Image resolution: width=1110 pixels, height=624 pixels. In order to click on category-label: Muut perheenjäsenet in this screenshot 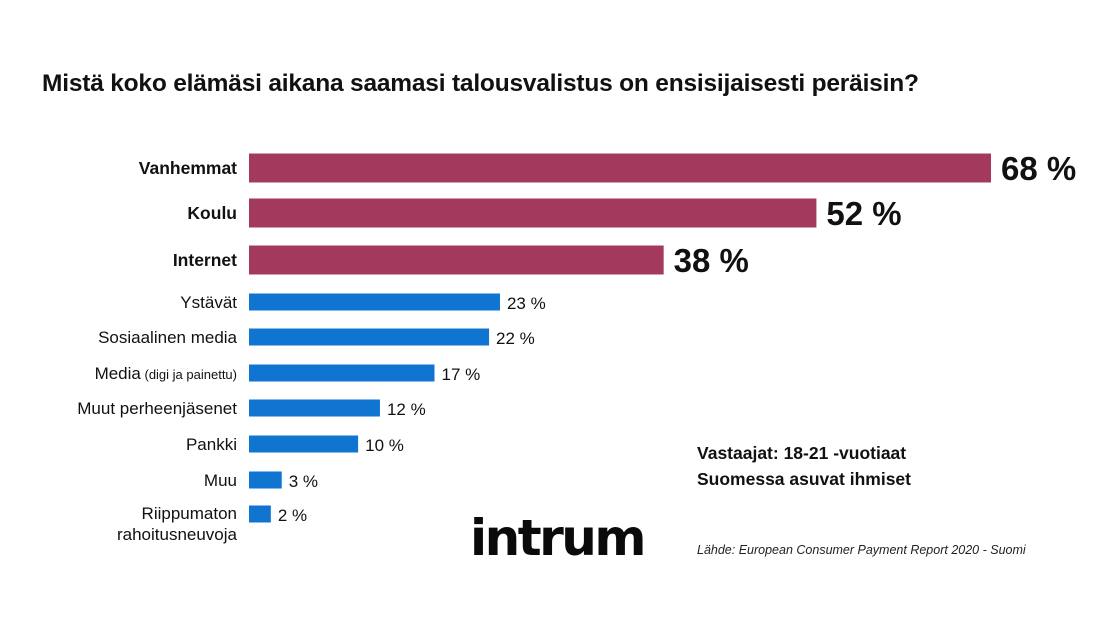, I will do `click(157, 408)`.